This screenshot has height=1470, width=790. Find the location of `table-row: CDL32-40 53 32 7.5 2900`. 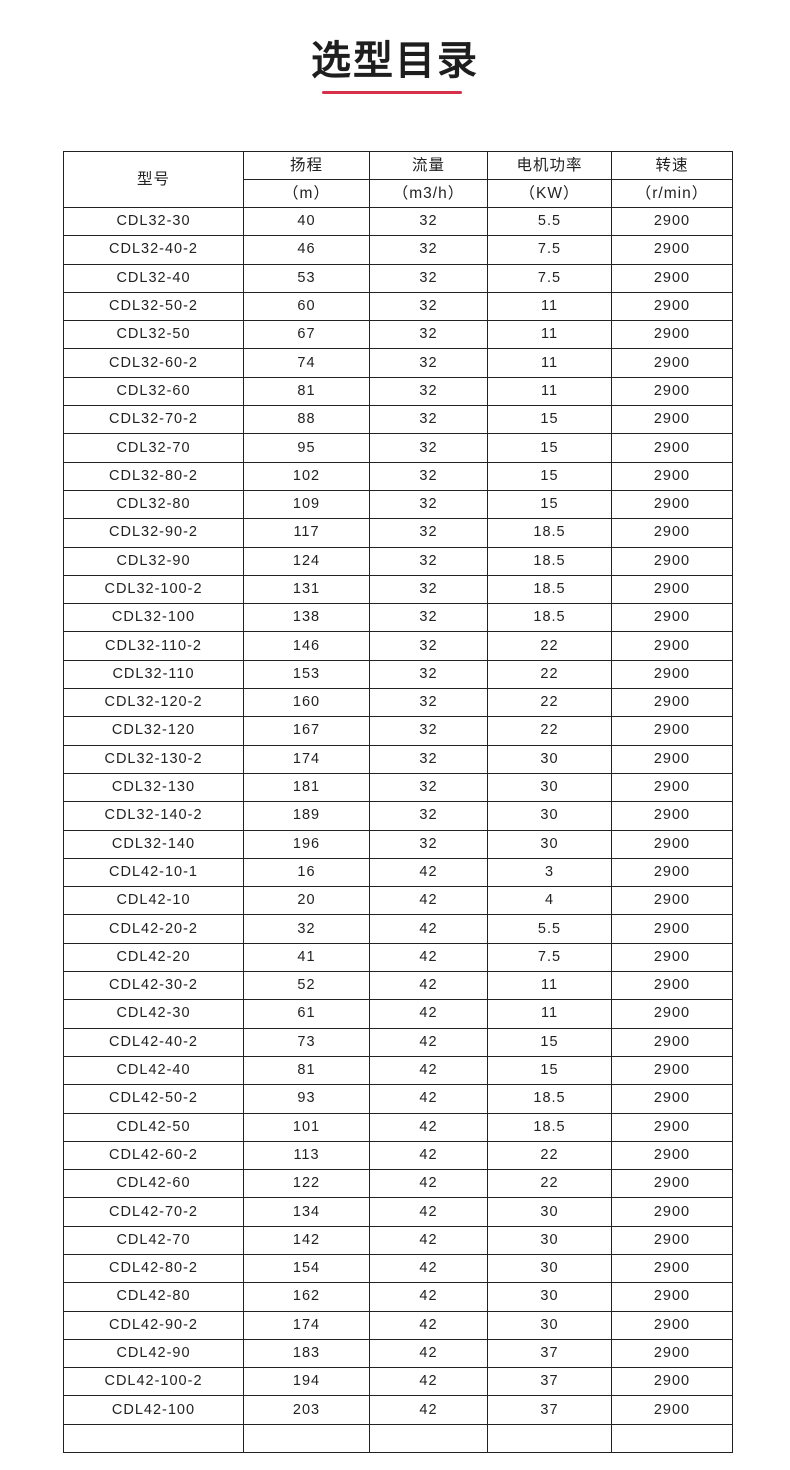

table-row: CDL32-40 53 32 7.5 2900 is located at coordinates (398, 278).